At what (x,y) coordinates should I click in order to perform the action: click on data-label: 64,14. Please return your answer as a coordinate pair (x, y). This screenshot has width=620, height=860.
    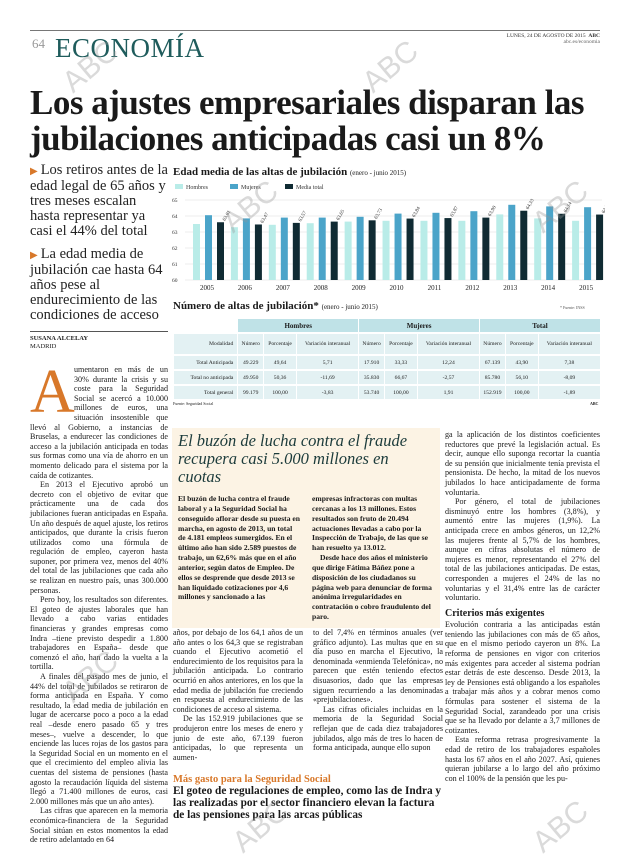
    Looking at the image, I should click on (569, 207).